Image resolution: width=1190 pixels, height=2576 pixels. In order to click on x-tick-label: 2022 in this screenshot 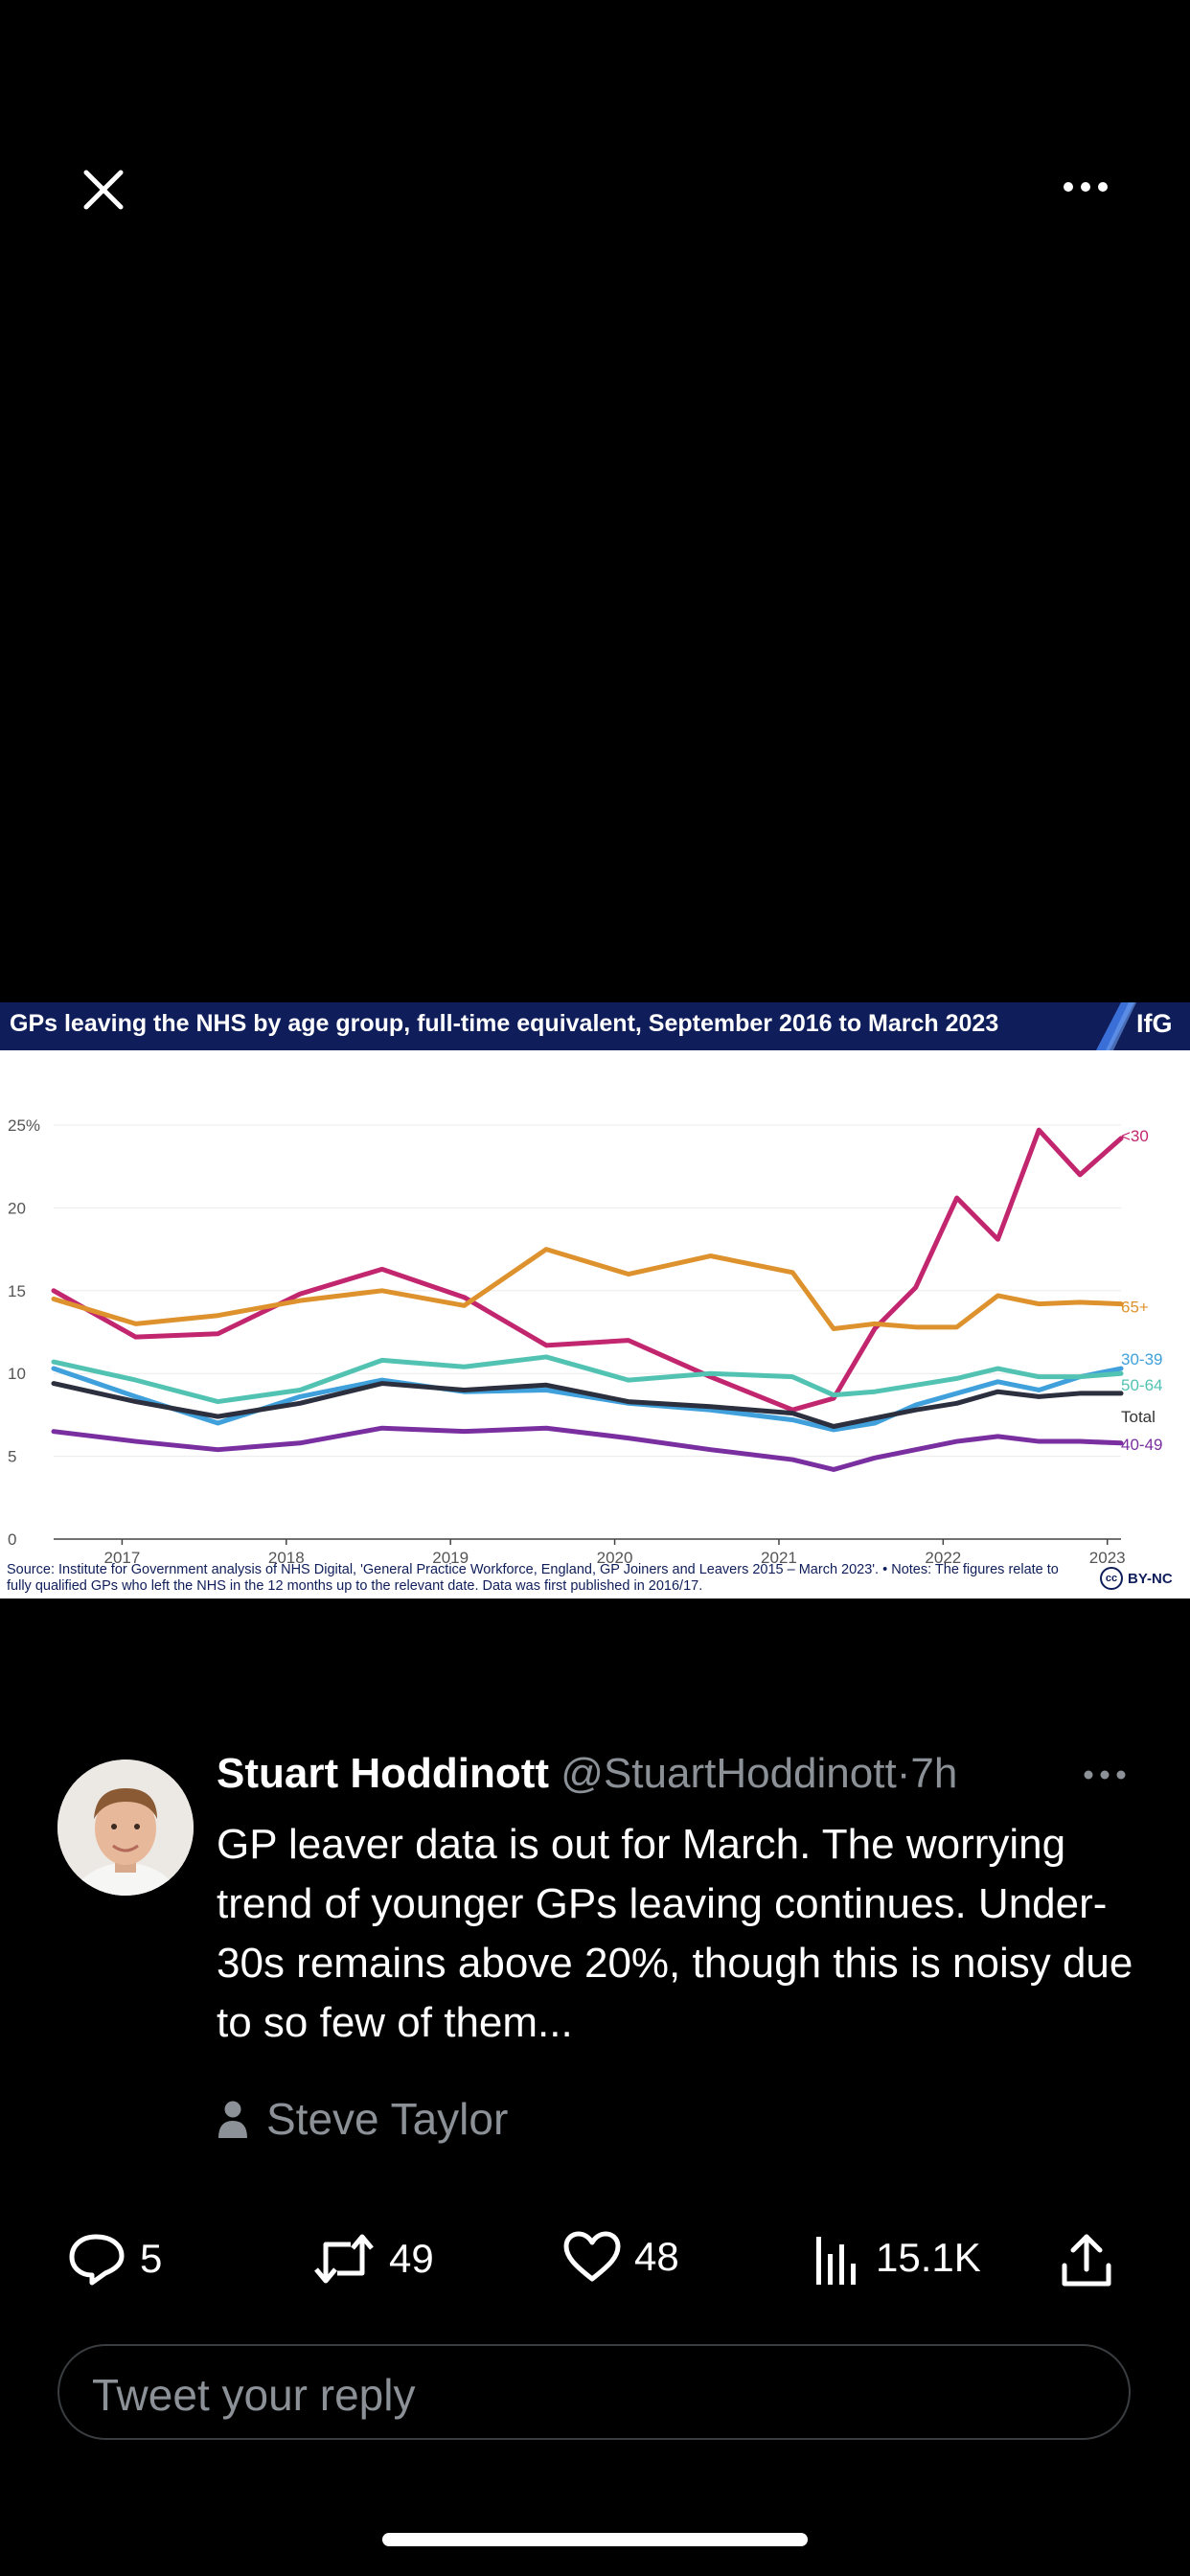, I will do `click(943, 1558)`.